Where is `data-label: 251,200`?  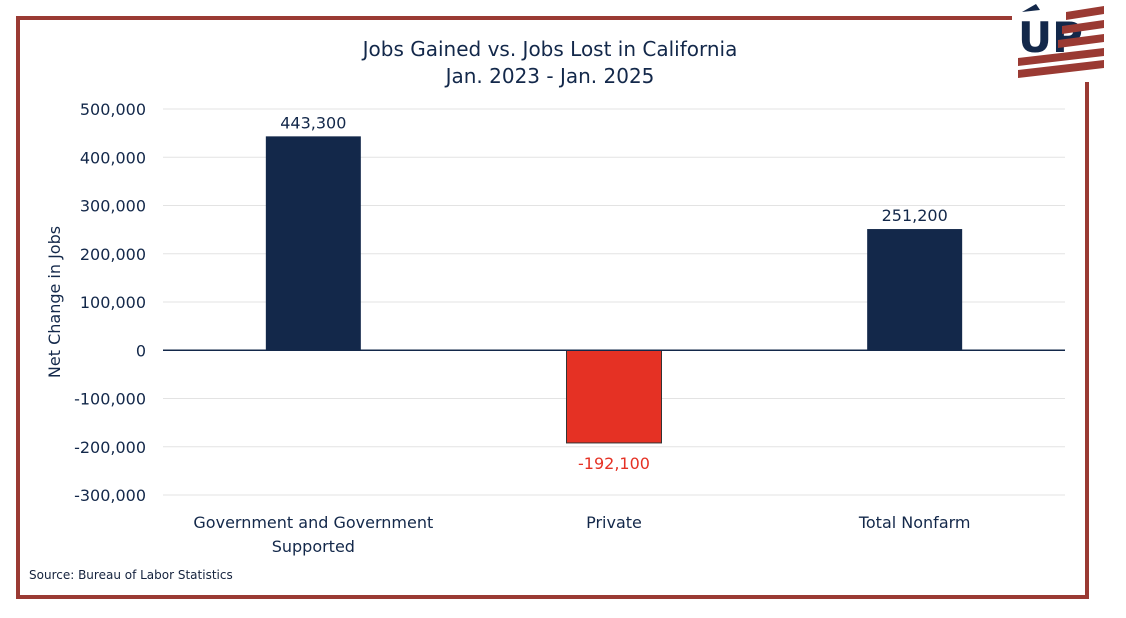
data-label: 251,200 is located at coordinates (915, 215).